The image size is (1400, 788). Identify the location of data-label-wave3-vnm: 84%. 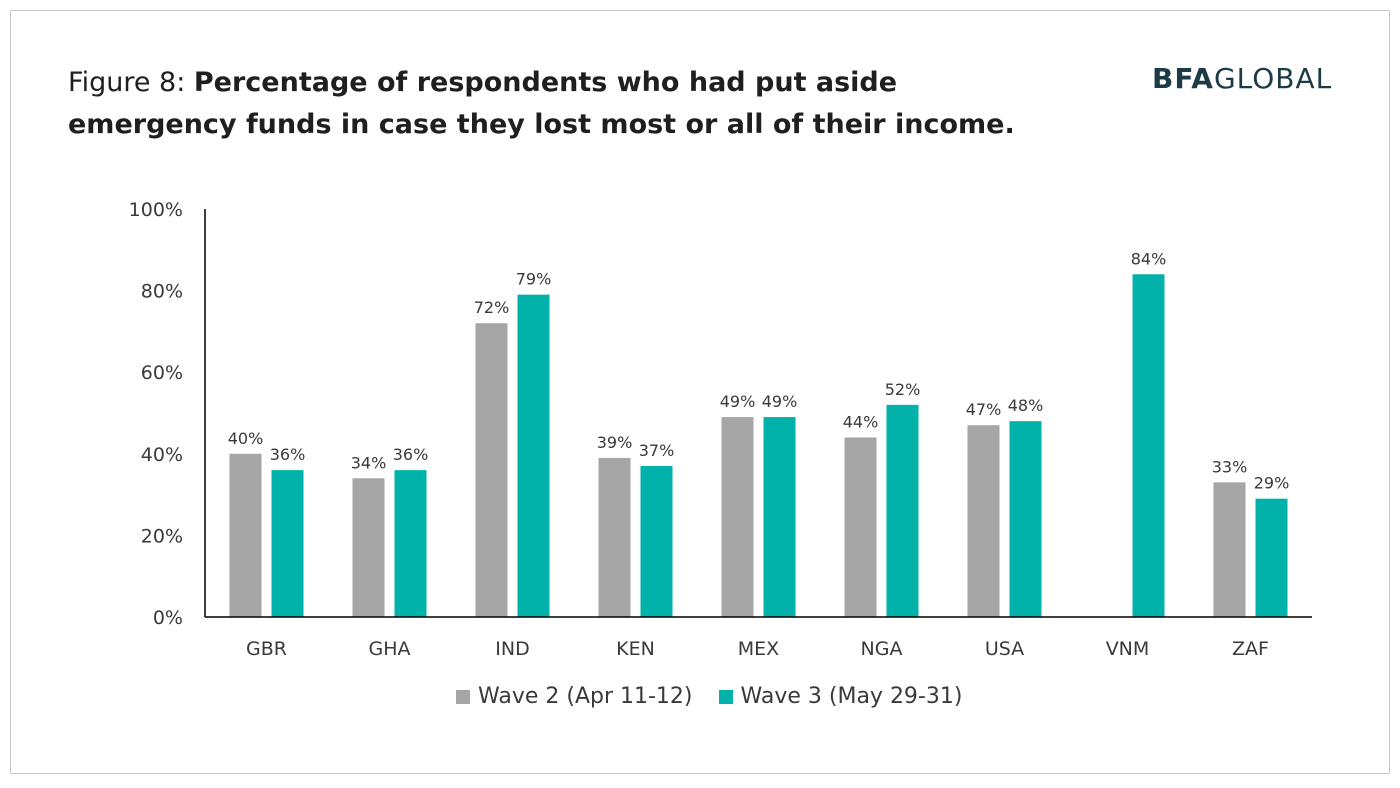
(1149, 258).